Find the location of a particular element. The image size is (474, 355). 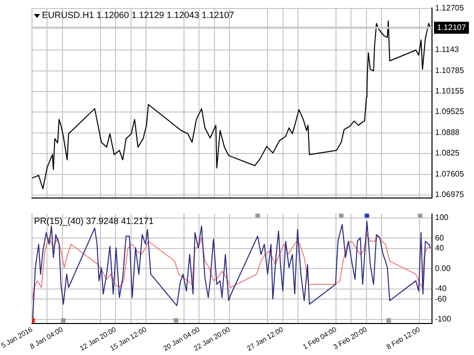

y-tick-label: 100 is located at coordinates (442, 217).